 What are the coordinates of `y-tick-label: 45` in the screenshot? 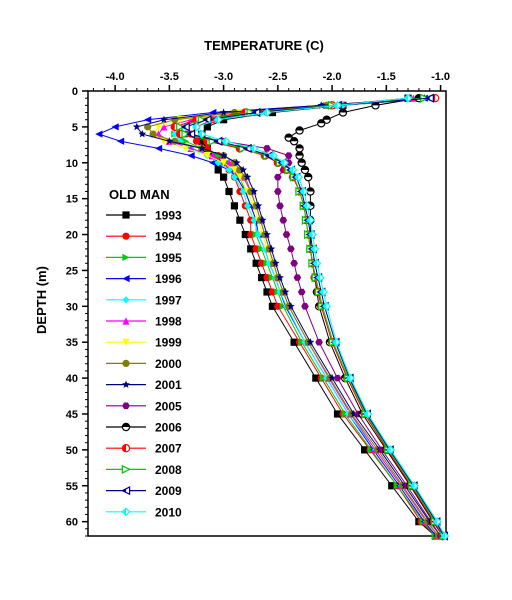 It's located at (72, 415).